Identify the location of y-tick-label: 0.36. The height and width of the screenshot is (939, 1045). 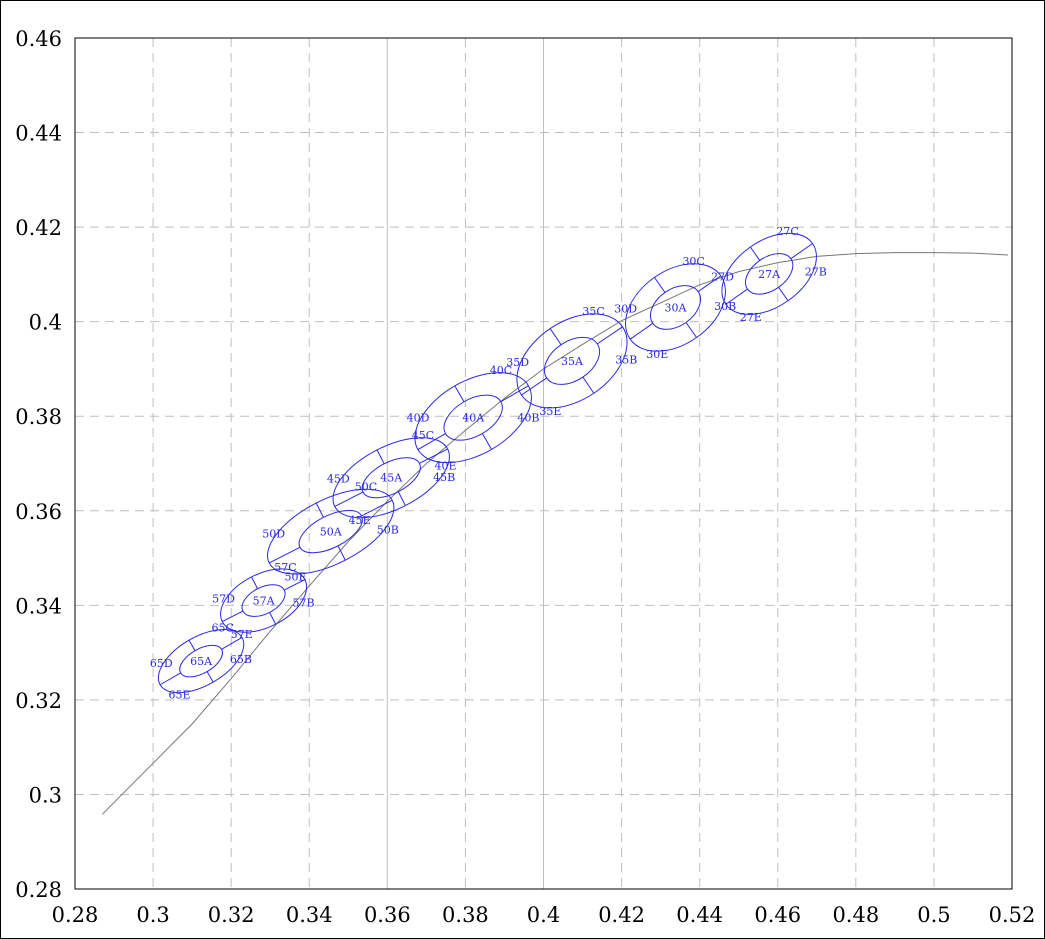
(38, 512).